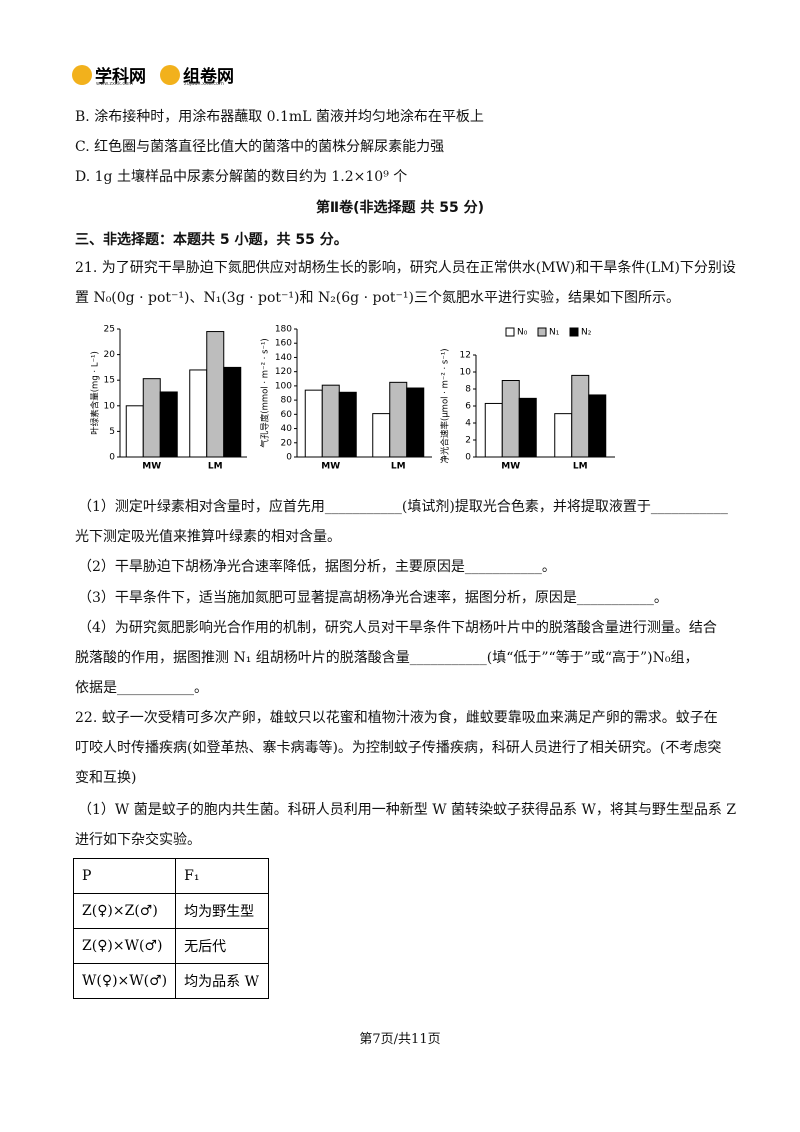 The height and width of the screenshot is (1132, 800). What do you see at coordinates (138, 840) in the screenshot?
I see `question-text: 进行如下杂交实验。` at bounding box center [138, 840].